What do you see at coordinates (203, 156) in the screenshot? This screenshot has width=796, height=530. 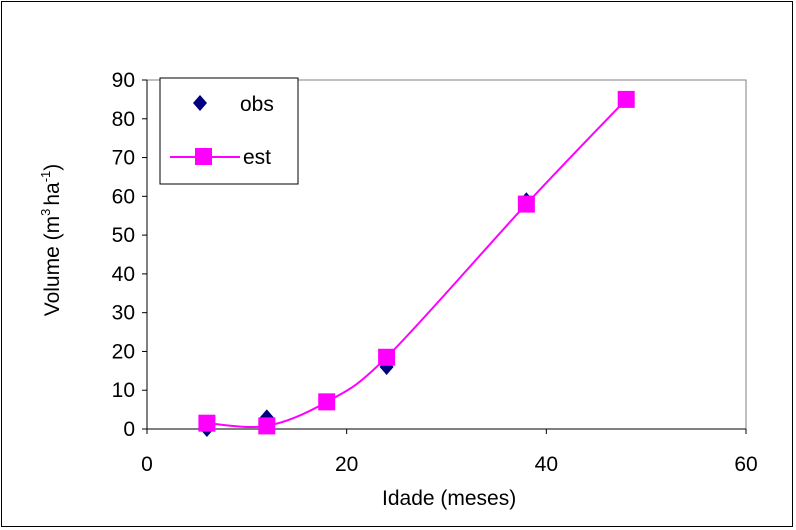 I see `legend-est-marker` at bounding box center [203, 156].